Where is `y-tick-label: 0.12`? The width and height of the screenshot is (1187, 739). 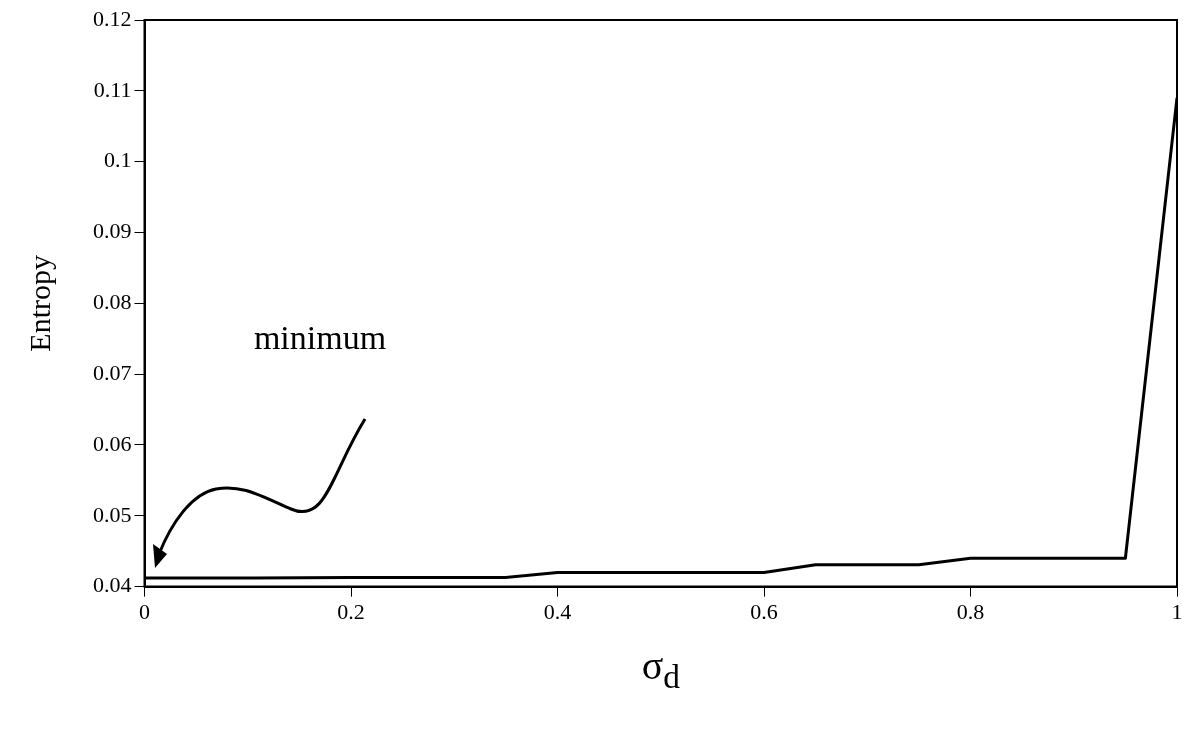
y-tick-label: 0.12 is located at coordinates (112, 18).